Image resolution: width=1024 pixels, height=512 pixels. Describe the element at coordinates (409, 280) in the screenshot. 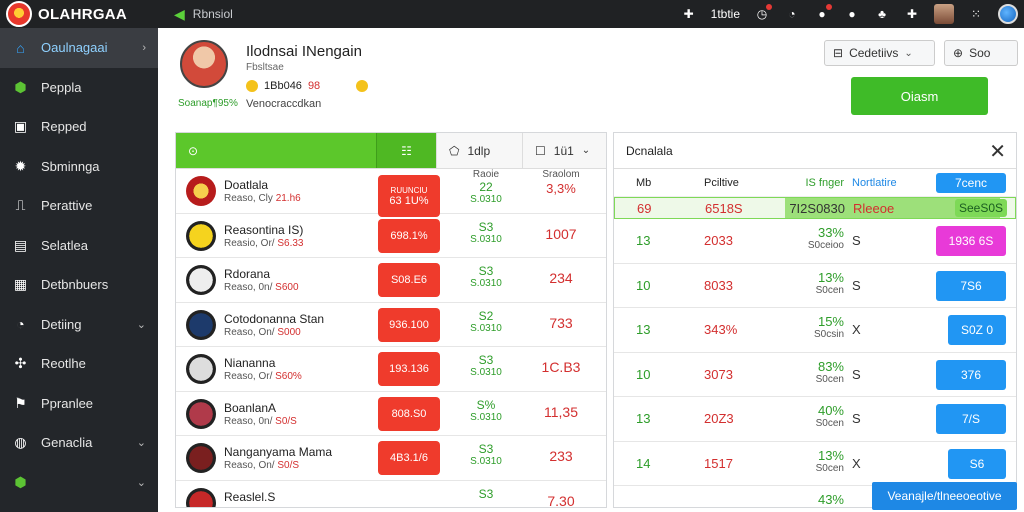

I see `odds-button: S08.E6` at that location.